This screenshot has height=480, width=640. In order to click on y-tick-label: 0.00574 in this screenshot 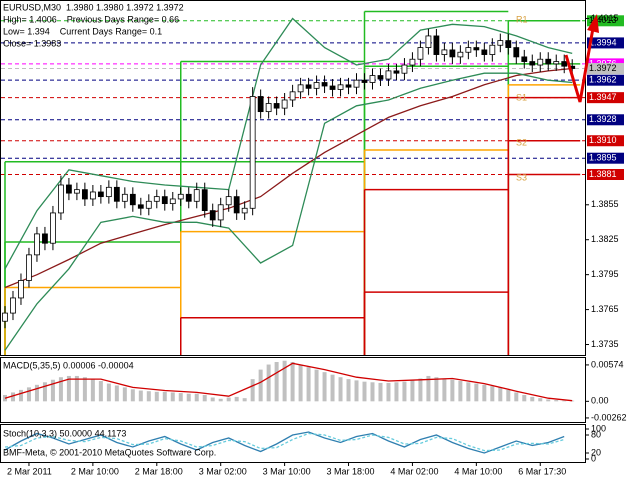, I will do `click(607, 364)`.